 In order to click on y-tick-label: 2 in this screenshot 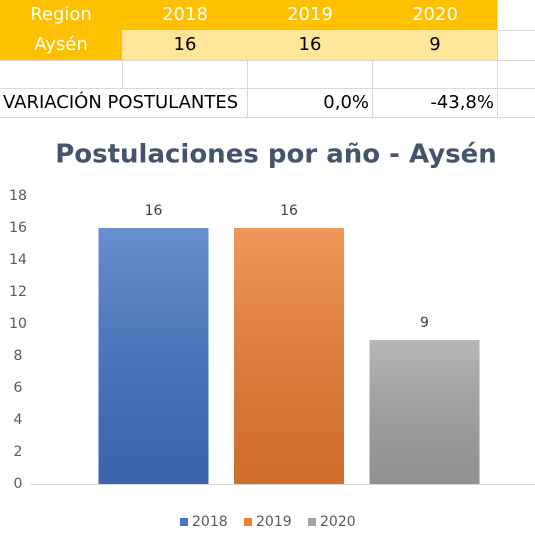, I will do `click(18, 452)`.